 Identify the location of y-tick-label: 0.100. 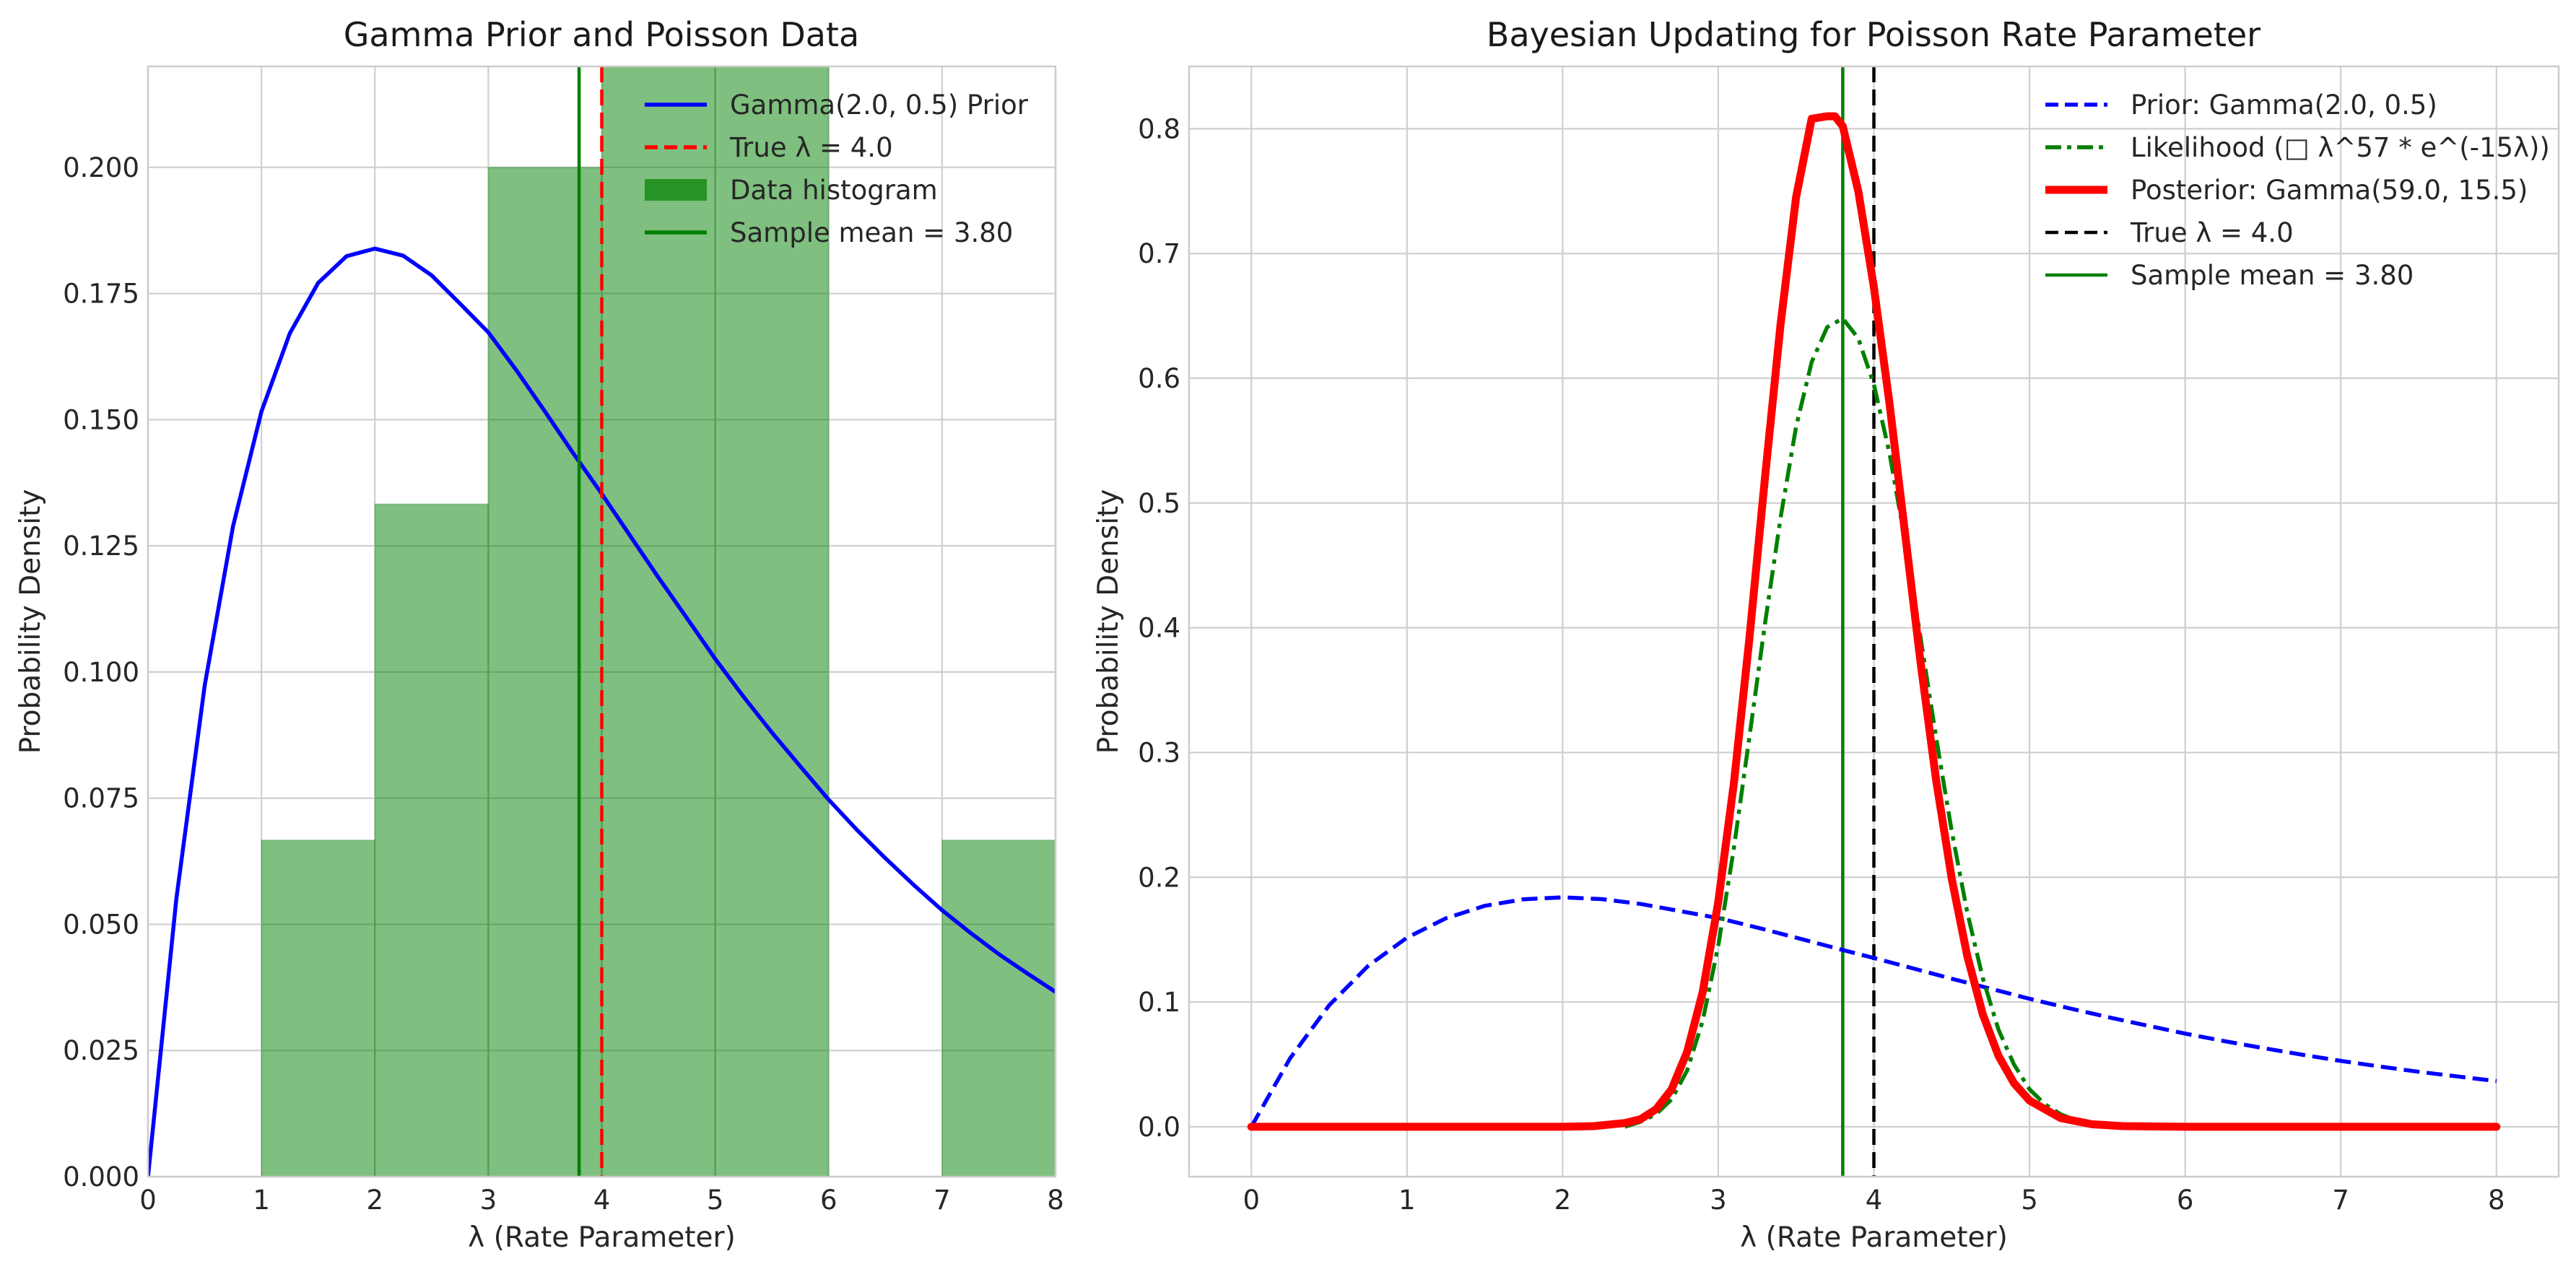
(101, 672).